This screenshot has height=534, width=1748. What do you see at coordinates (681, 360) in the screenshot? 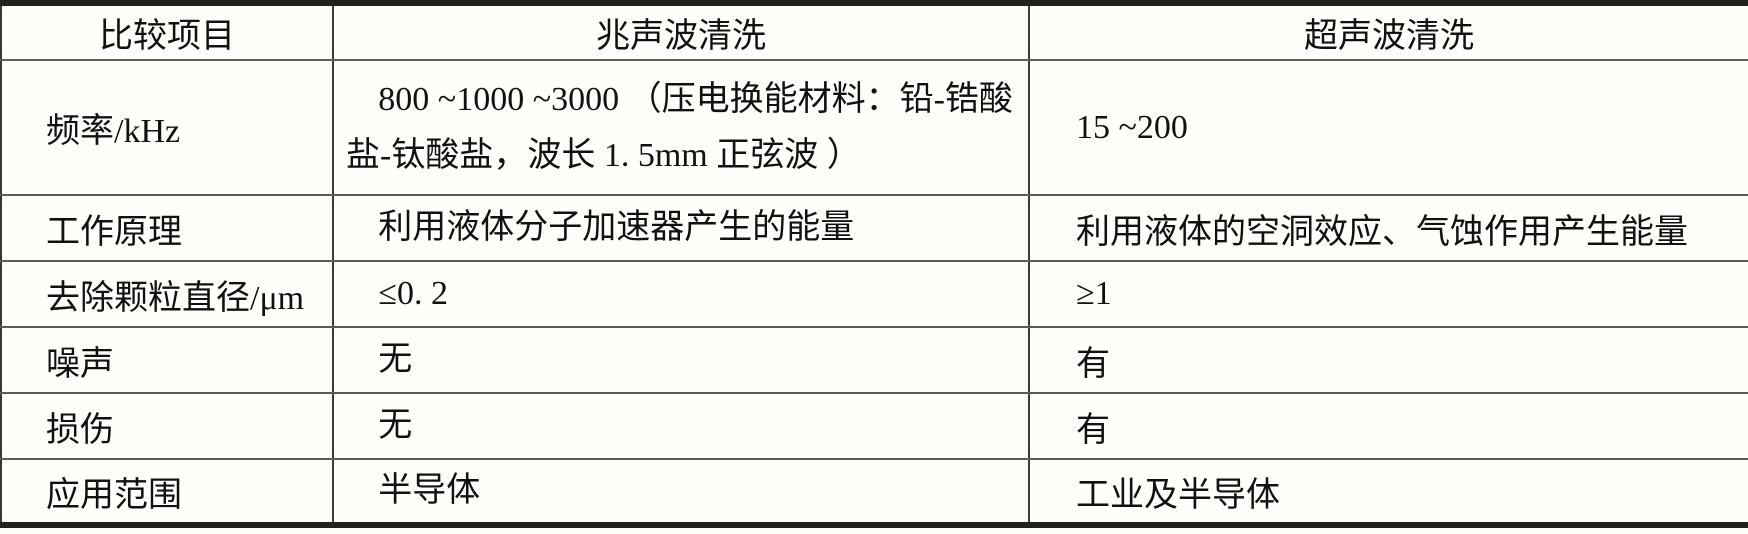
I see `megasonic-noise-value: 无` at bounding box center [681, 360].